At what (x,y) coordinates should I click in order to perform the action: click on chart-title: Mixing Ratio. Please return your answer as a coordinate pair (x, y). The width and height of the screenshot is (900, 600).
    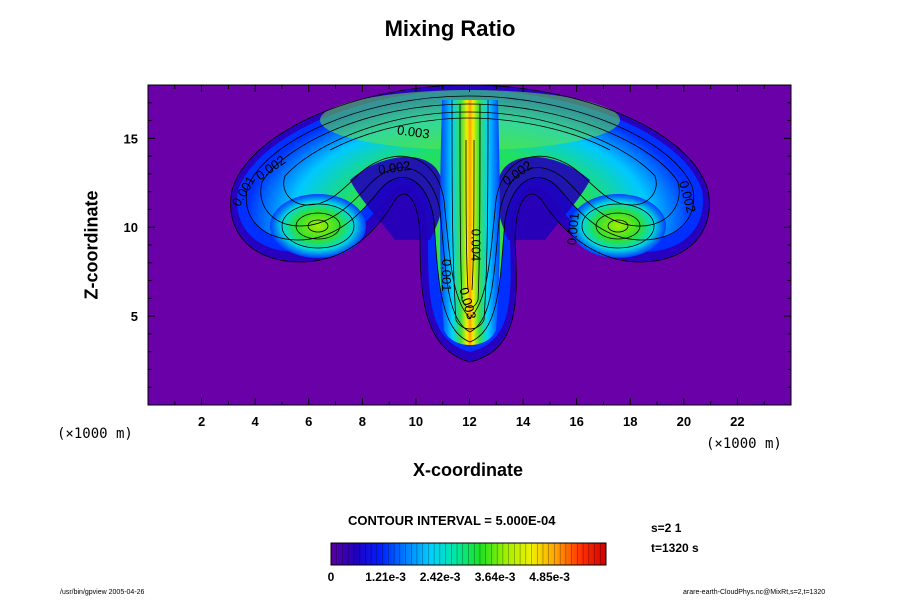
    Looking at the image, I should click on (450, 28).